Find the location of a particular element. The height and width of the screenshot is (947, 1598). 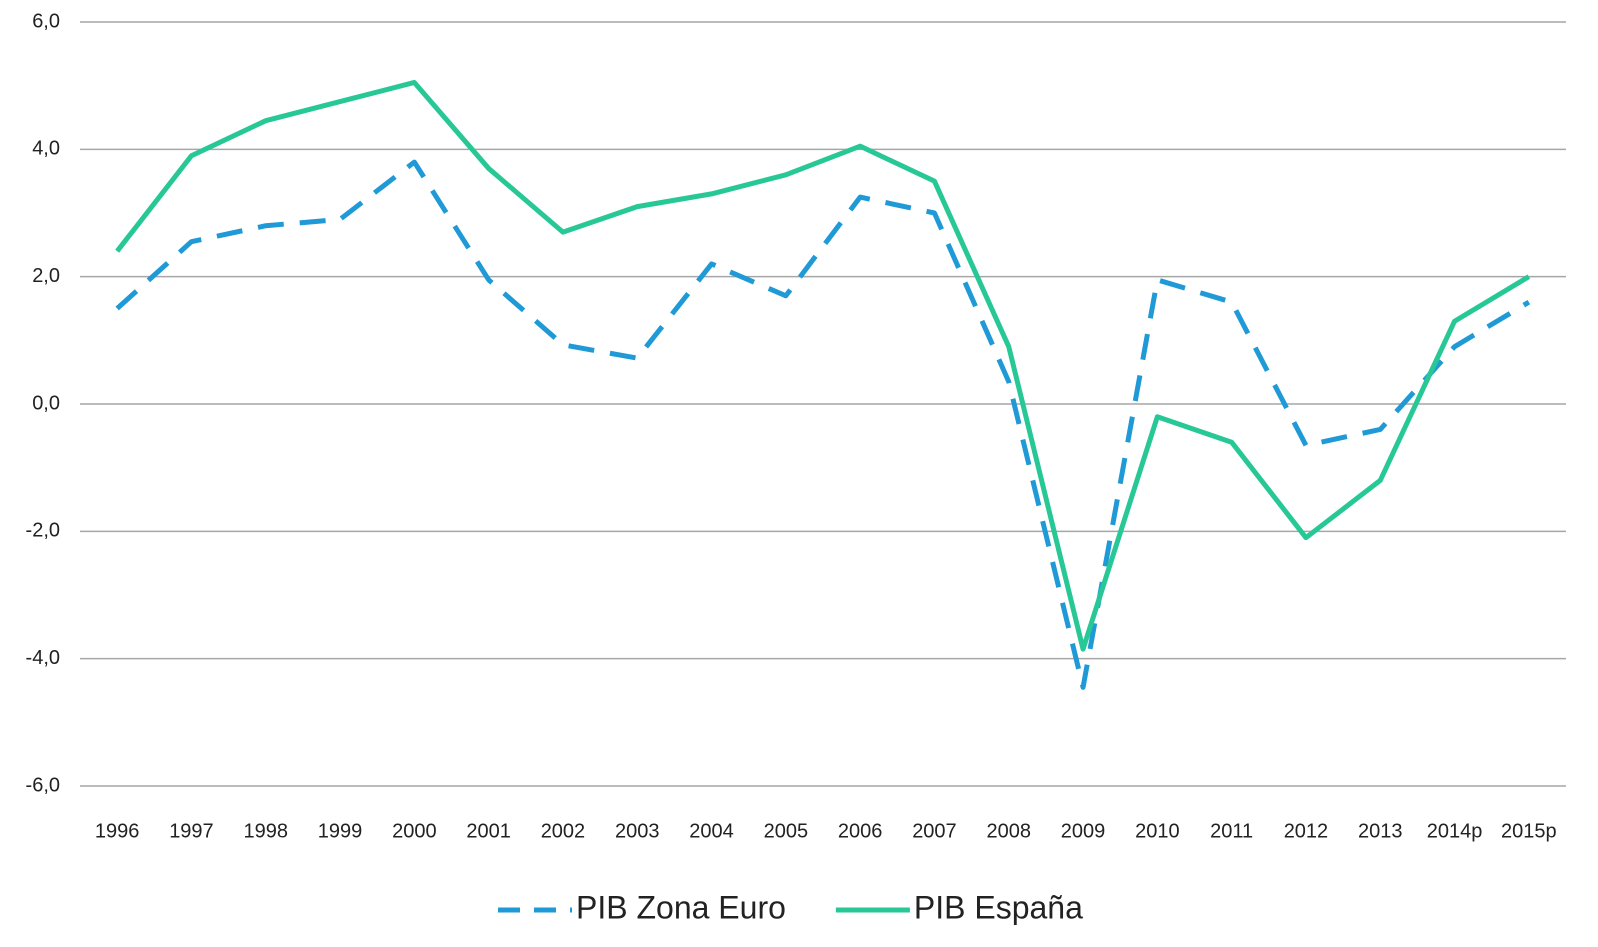

x-tick-label: 2004 is located at coordinates (711, 831).